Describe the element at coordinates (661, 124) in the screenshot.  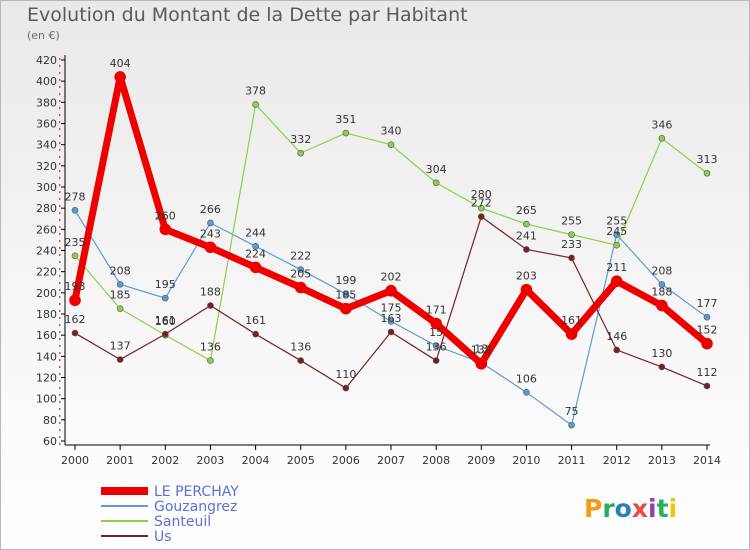
I see `data-label: 346` at that location.